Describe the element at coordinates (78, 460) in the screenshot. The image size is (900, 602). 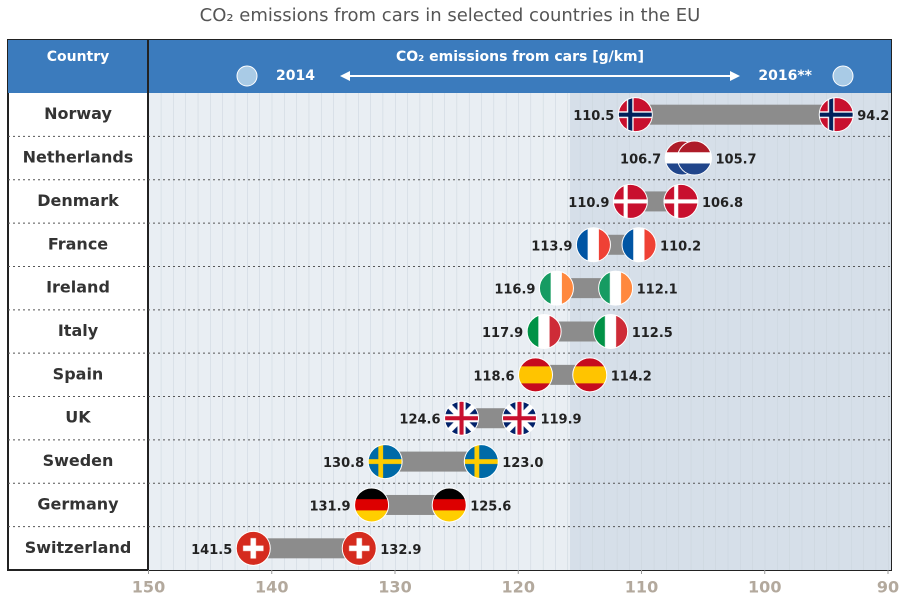
I see `category-label: Sweden` at that location.